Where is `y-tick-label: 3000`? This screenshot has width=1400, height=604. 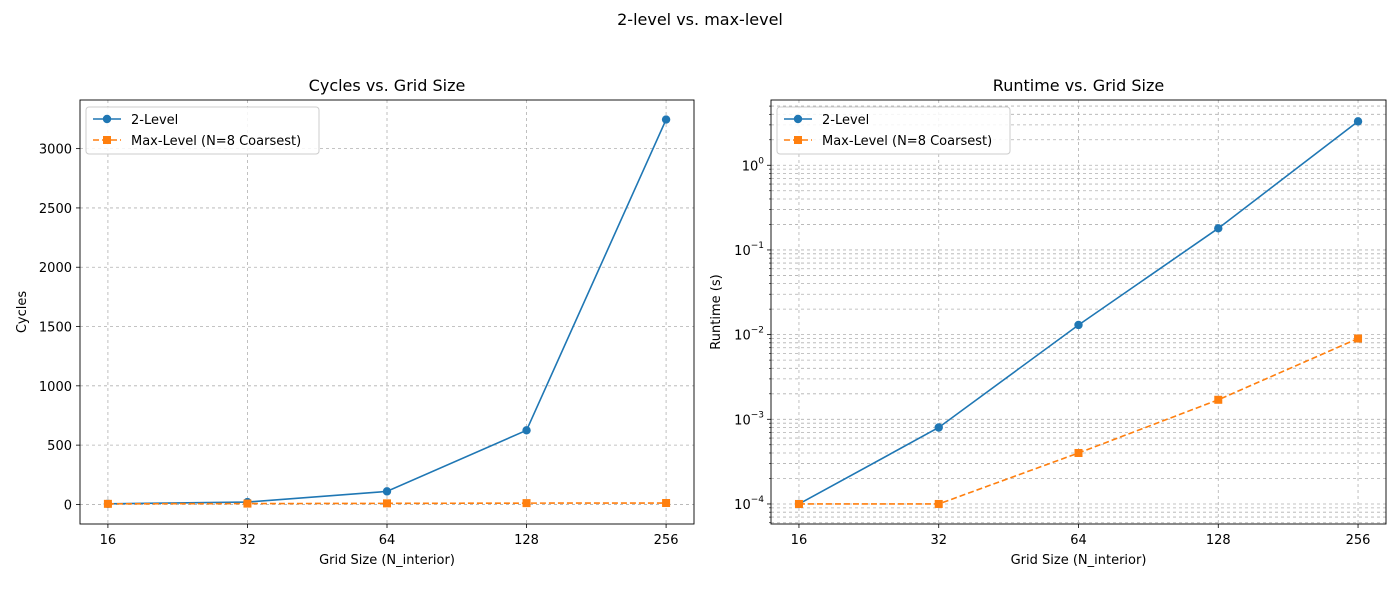
y-tick-label: 3000 is located at coordinates (55, 150).